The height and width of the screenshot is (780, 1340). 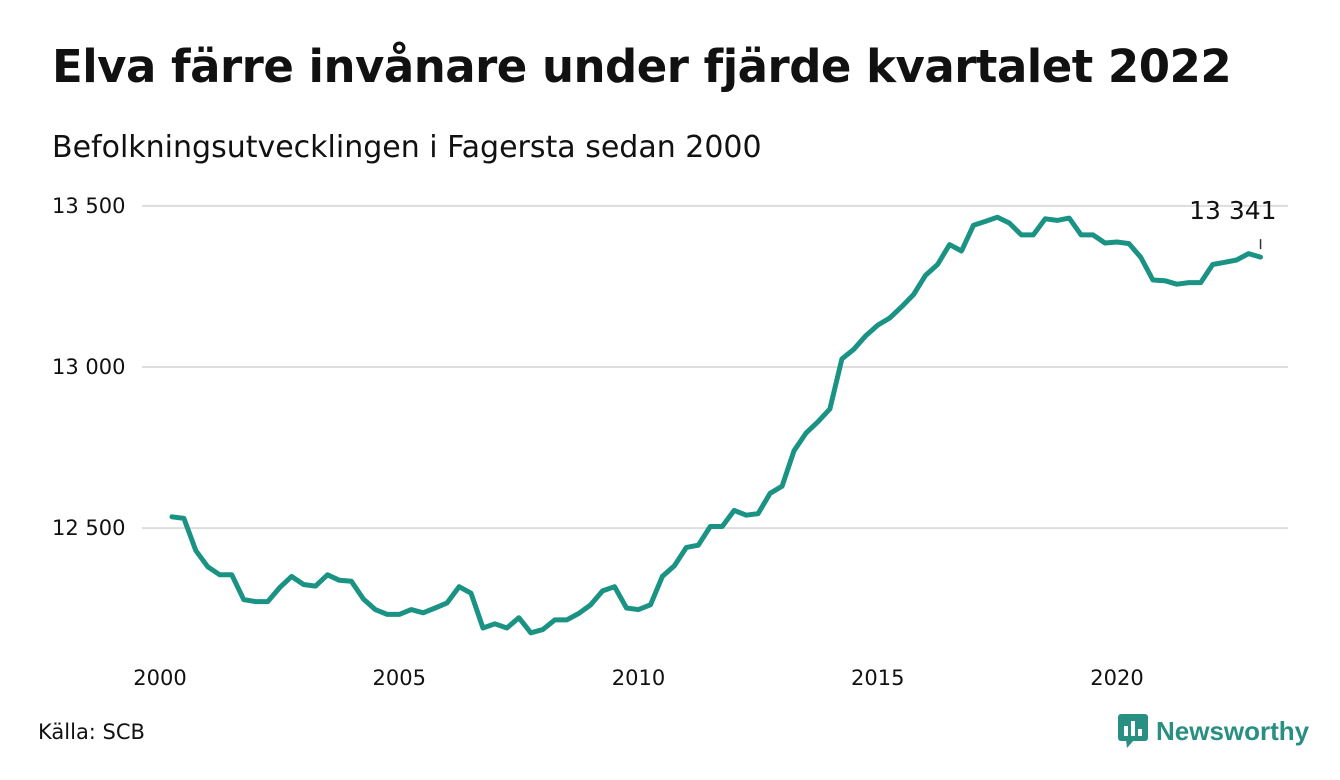 What do you see at coordinates (159, 678) in the screenshot?
I see `x-tick-label: 2000` at bounding box center [159, 678].